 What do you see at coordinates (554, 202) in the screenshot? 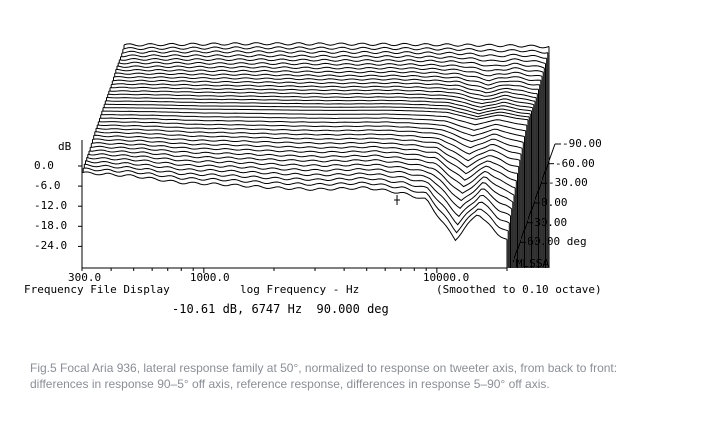
I see `depth-tick-label: 0.00` at bounding box center [554, 202].